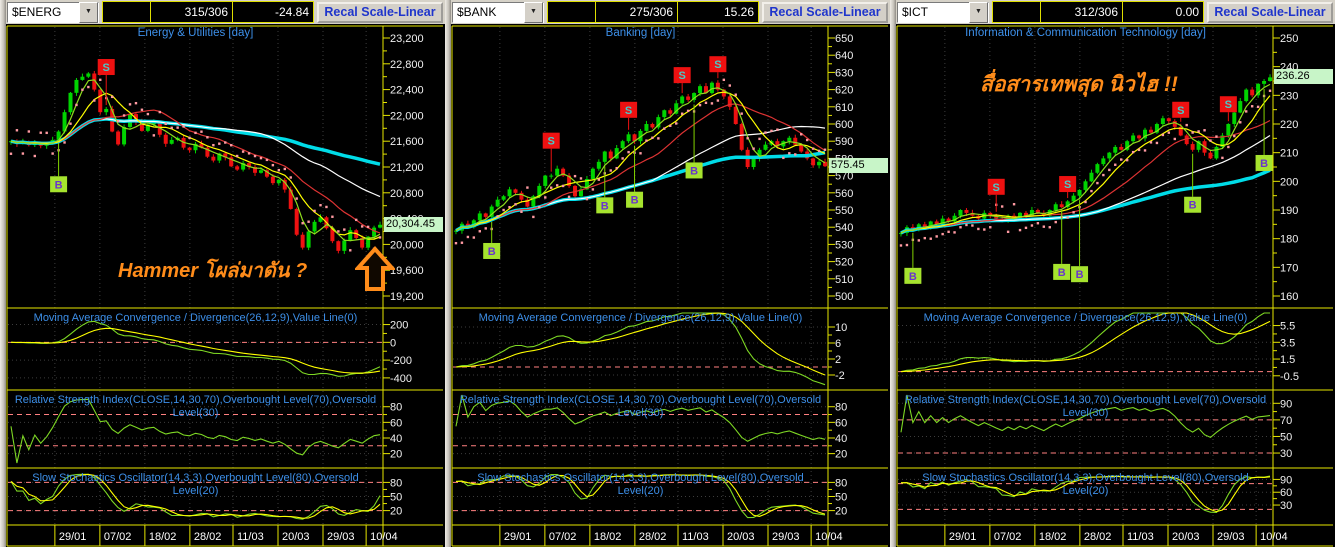  Describe the element at coordinates (653, 12) in the screenshot. I see `value-cells: 275/306 15.26` at that location.